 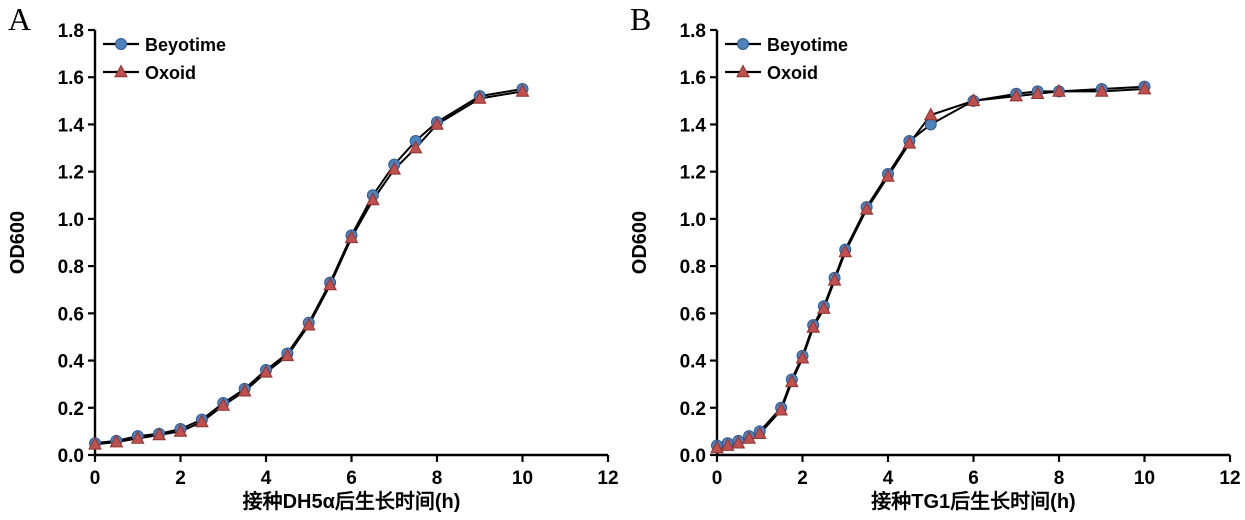 What do you see at coordinates (641, 19) in the screenshot?
I see `panel-b-letter: B` at bounding box center [641, 19].